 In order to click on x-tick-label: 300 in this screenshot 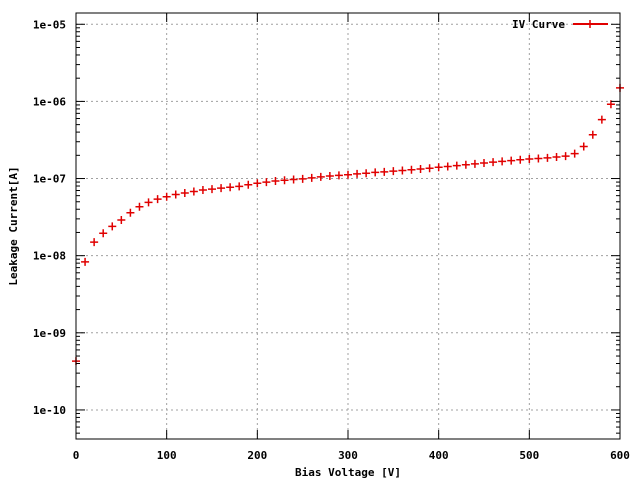, I will do `click(348, 455)`.